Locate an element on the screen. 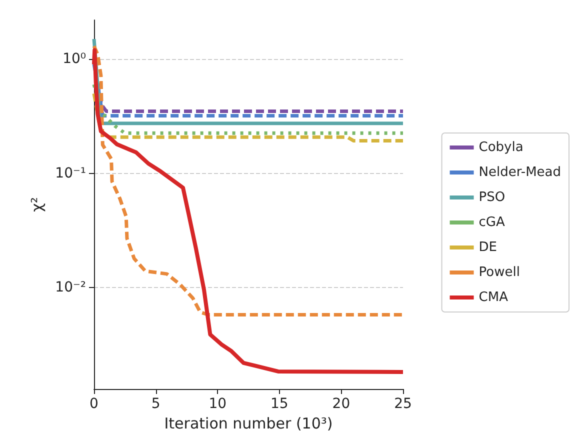 The height and width of the screenshot is (445, 581). legend-label: DE is located at coordinates (488, 247).